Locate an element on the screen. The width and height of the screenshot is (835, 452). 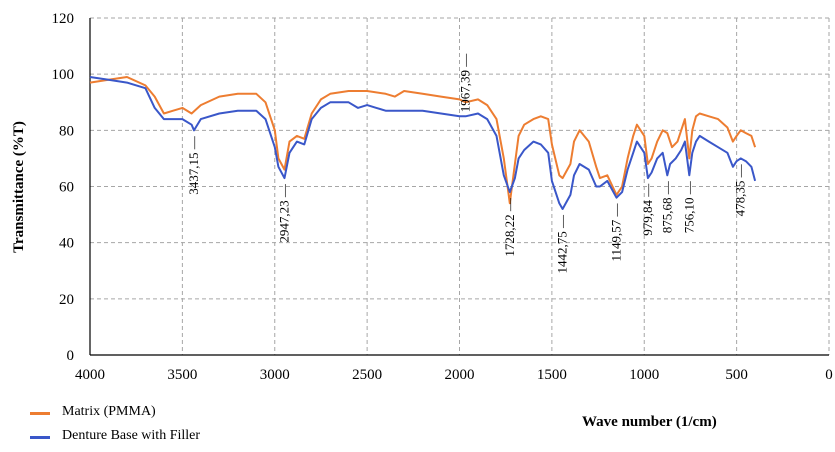
peak-label-text: 1442,75 — is located at coordinates (562, 244).